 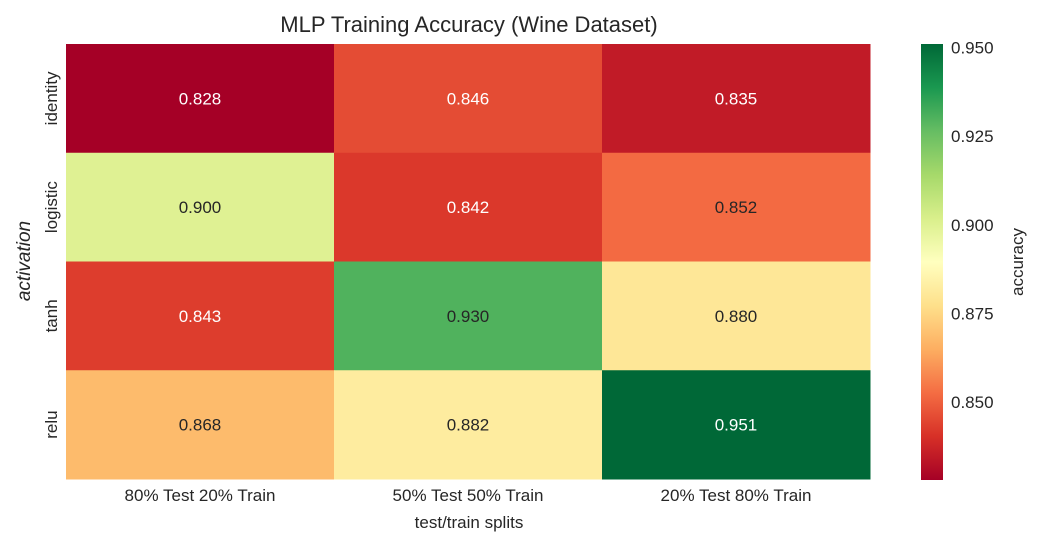 I want to click on cell-value-label: 0.828, so click(x=200, y=98).